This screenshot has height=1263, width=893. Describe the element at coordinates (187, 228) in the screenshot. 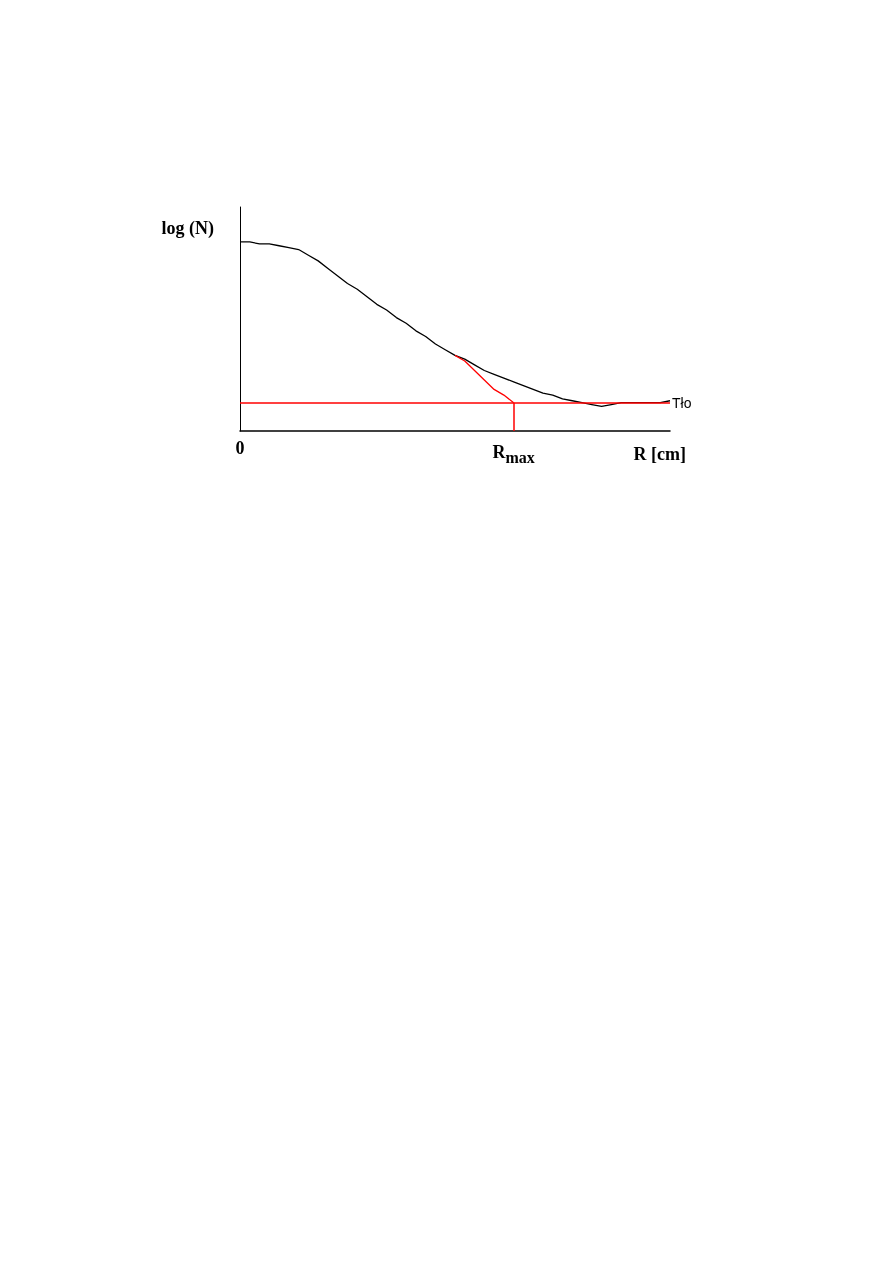

I see `y-axis-title: log (N)` at that location.